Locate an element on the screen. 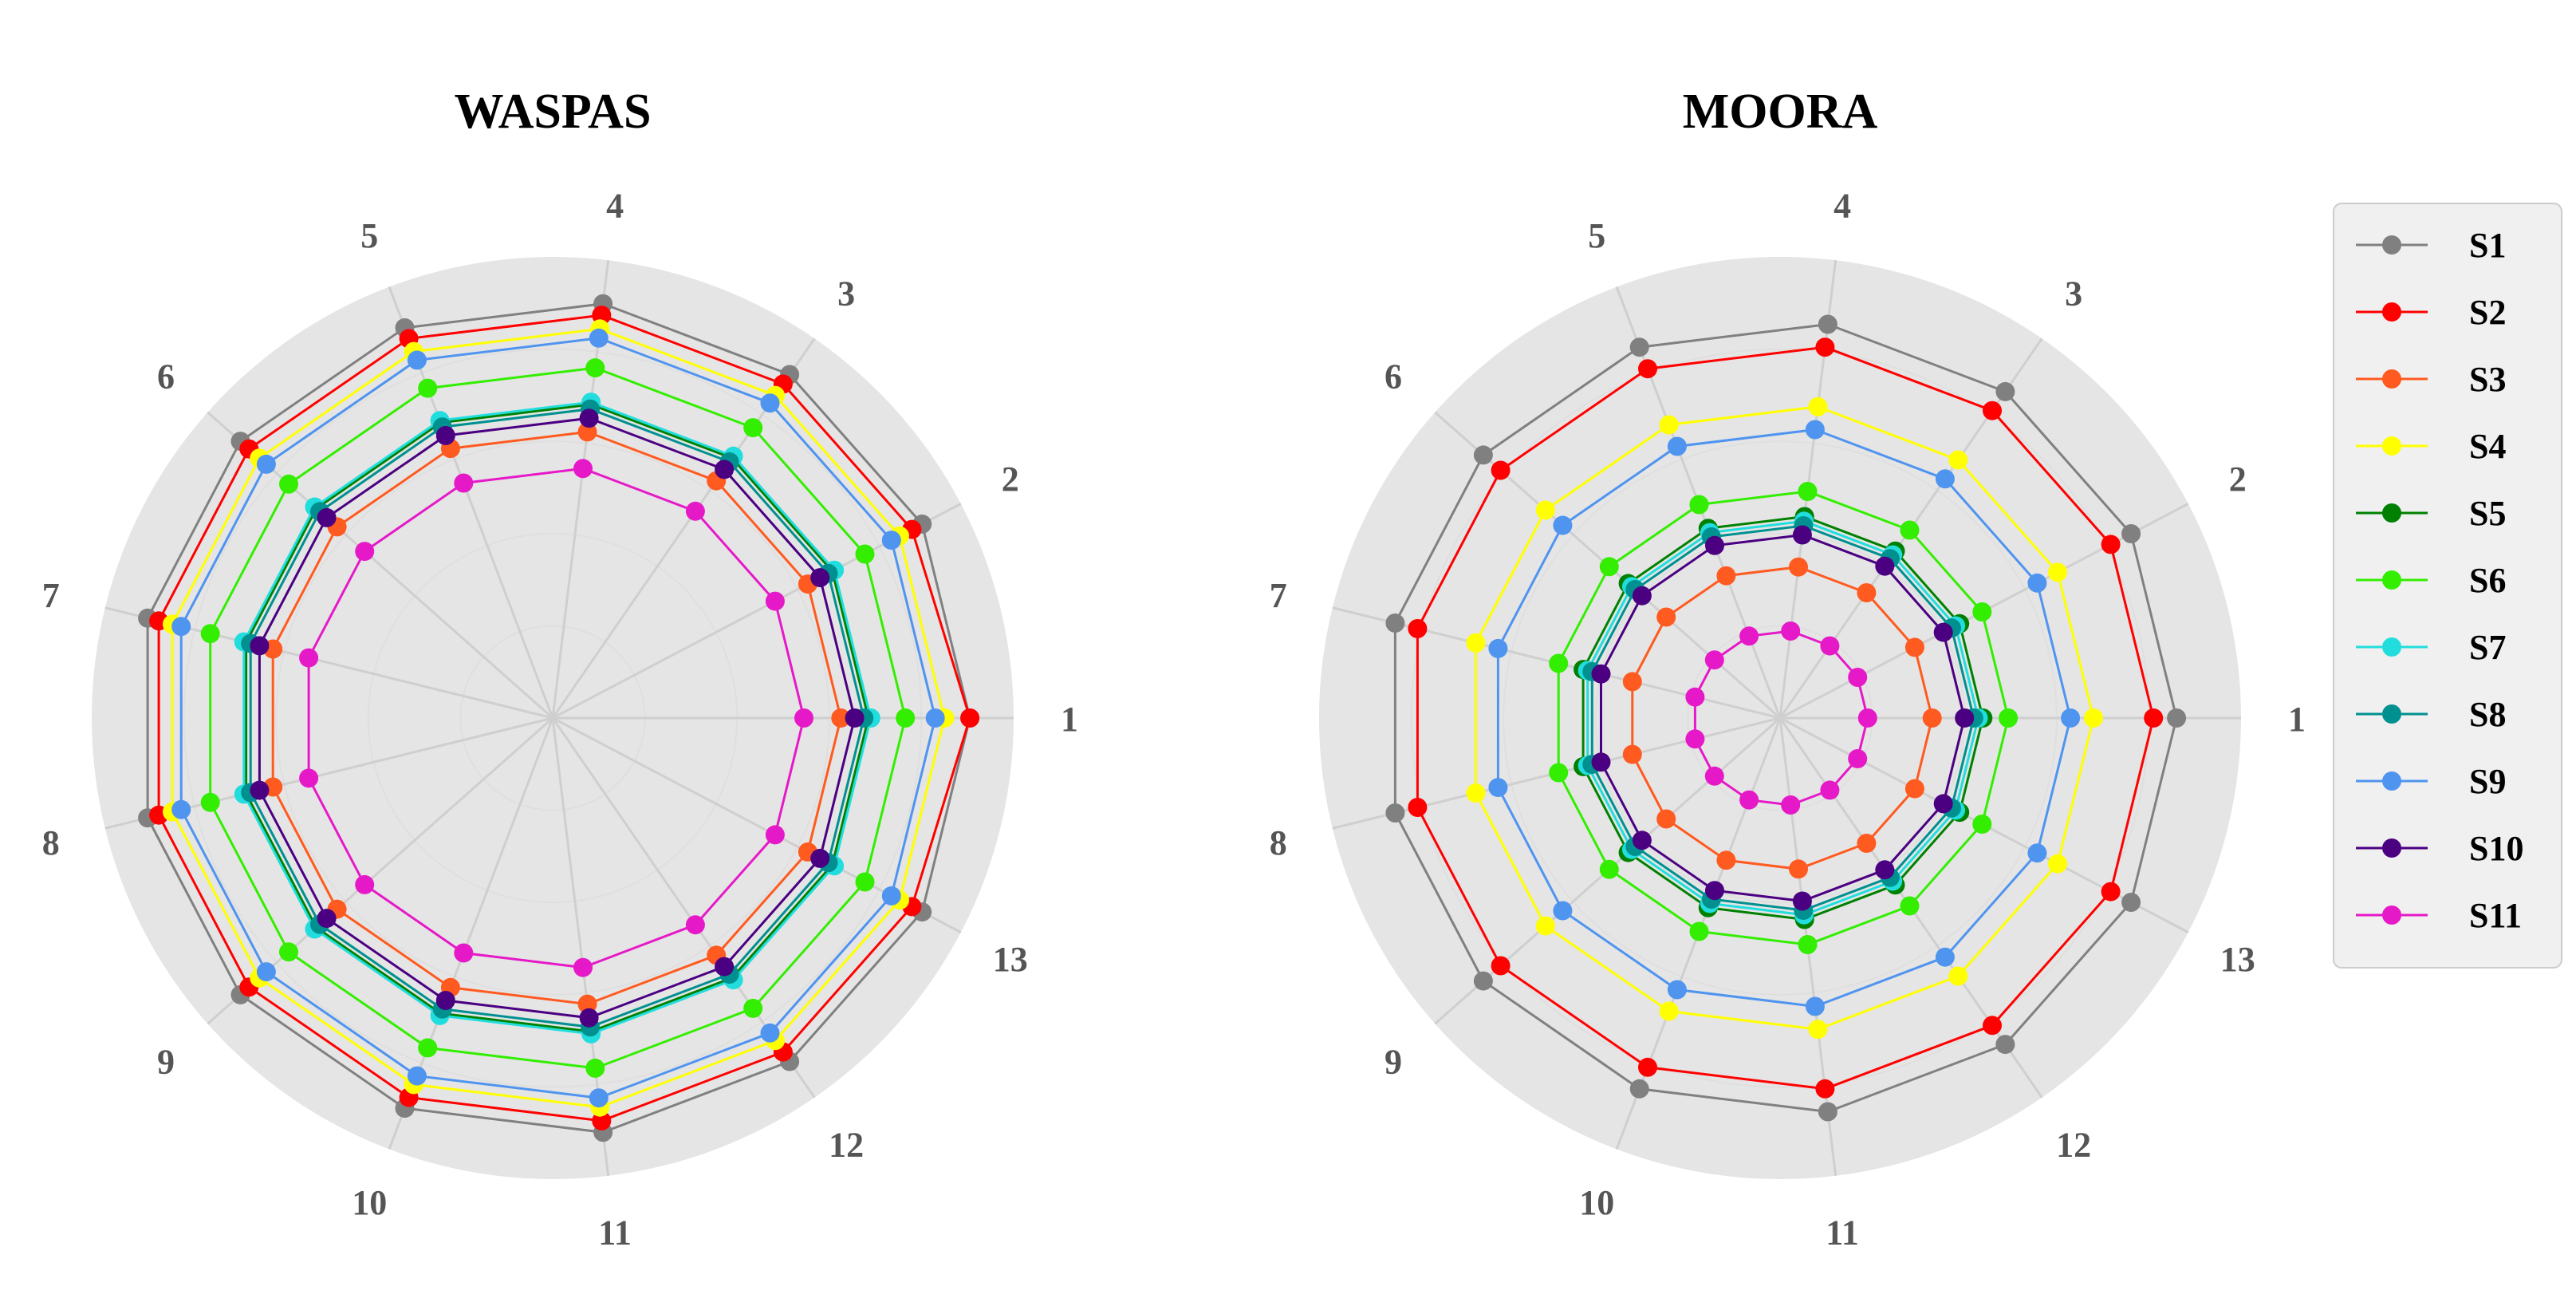  angle-tick-label: 3 is located at coordinates (2073, 294).